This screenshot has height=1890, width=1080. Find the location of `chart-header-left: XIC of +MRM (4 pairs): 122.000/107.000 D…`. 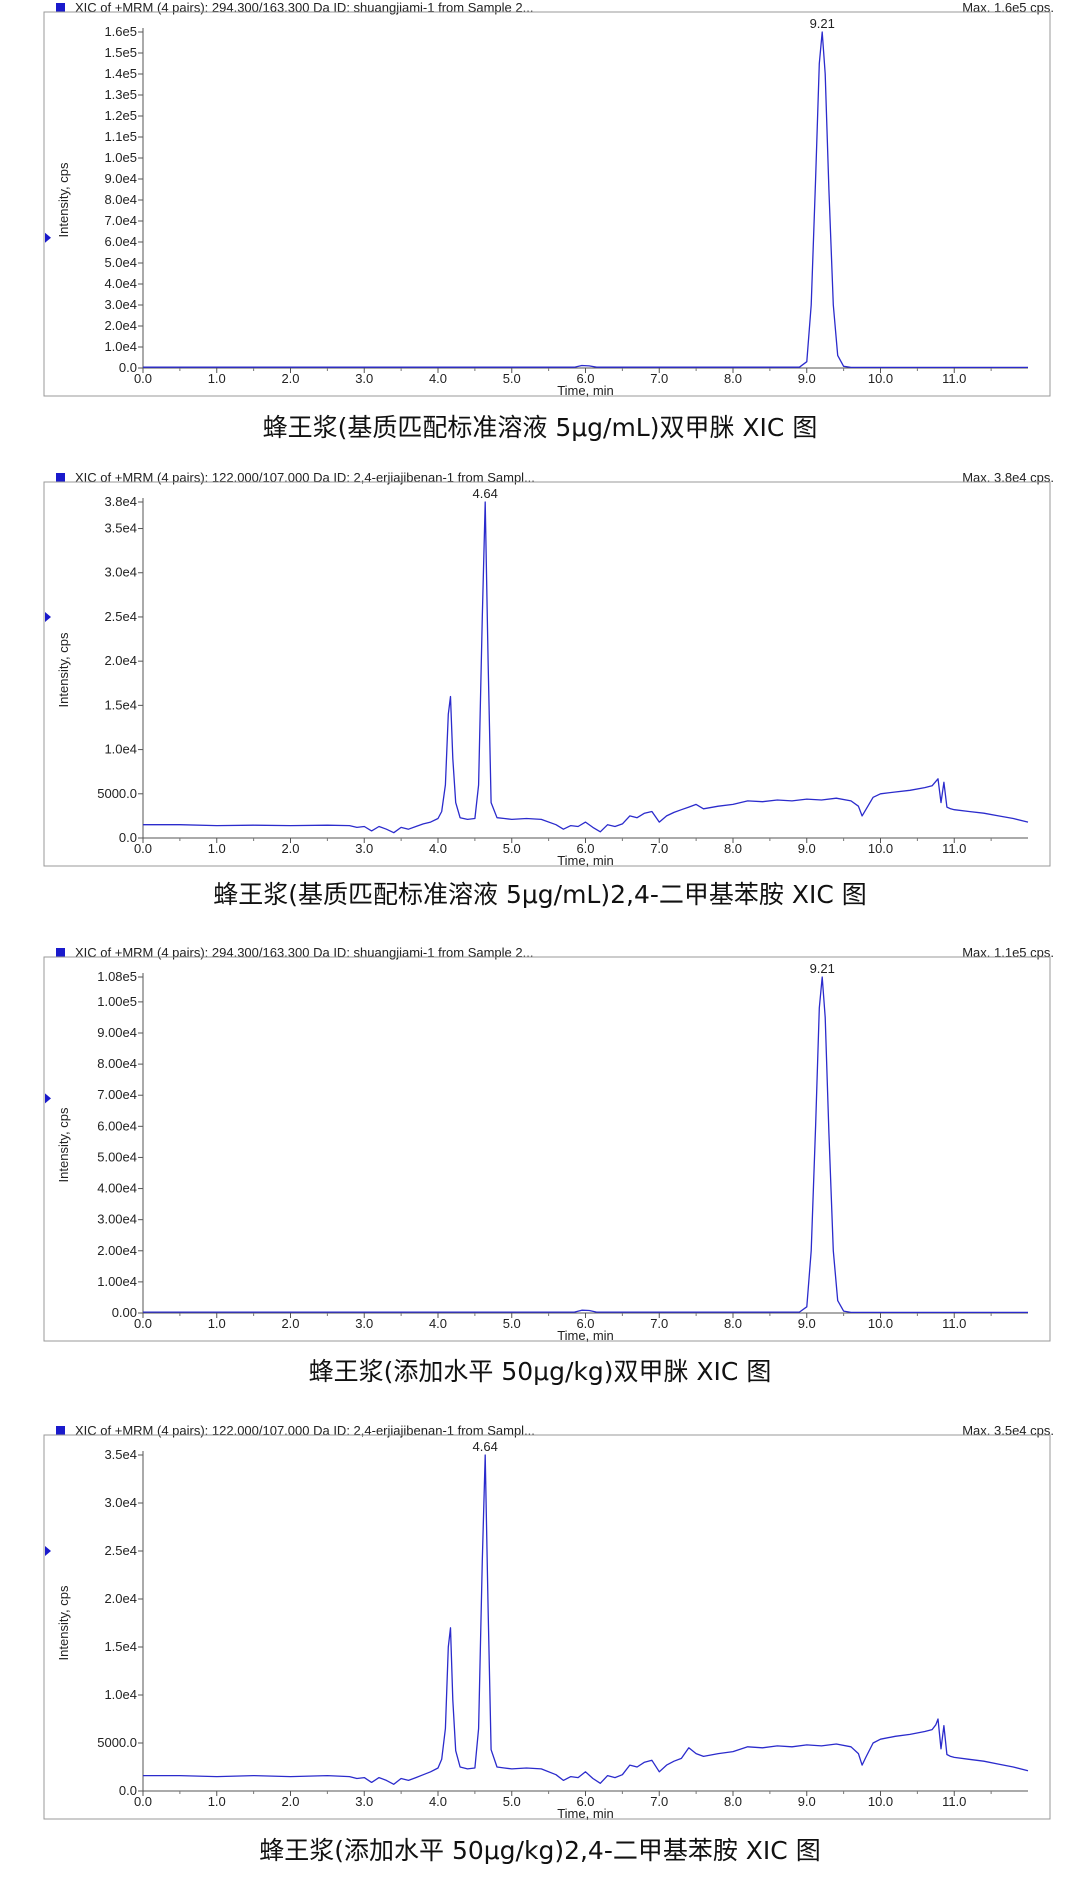

chart-header-left: XIC of +MRM (4 pairs): 122.000/107.000 D… is located at coordinates (295, 477).